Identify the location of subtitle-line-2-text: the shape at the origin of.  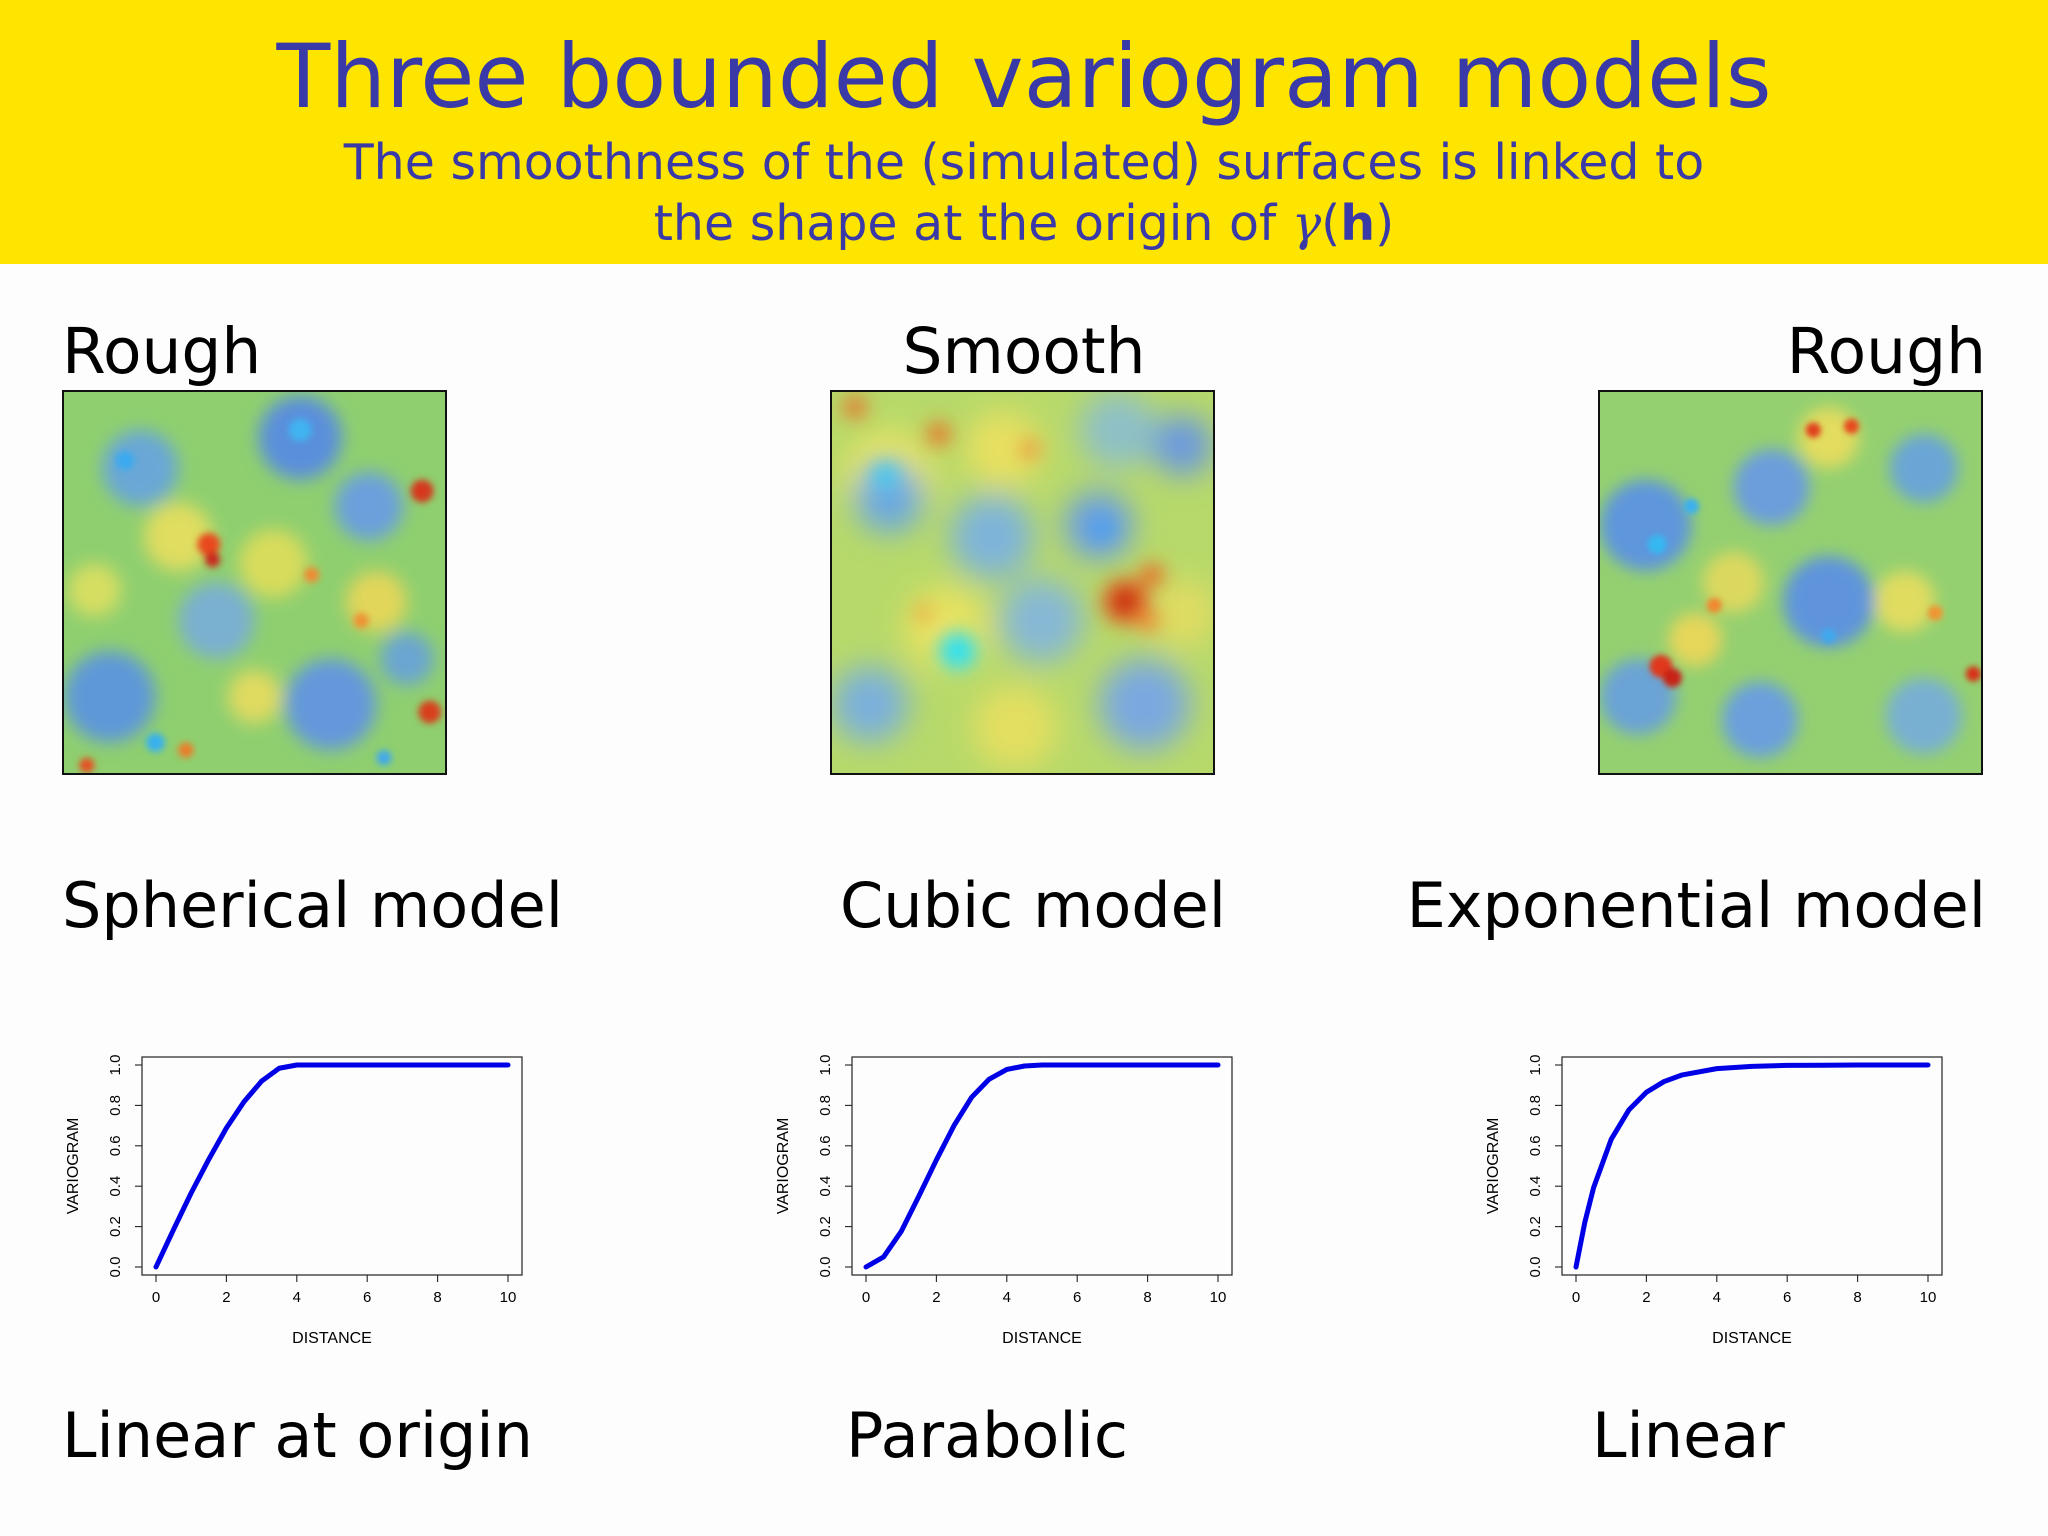
(972, 223).